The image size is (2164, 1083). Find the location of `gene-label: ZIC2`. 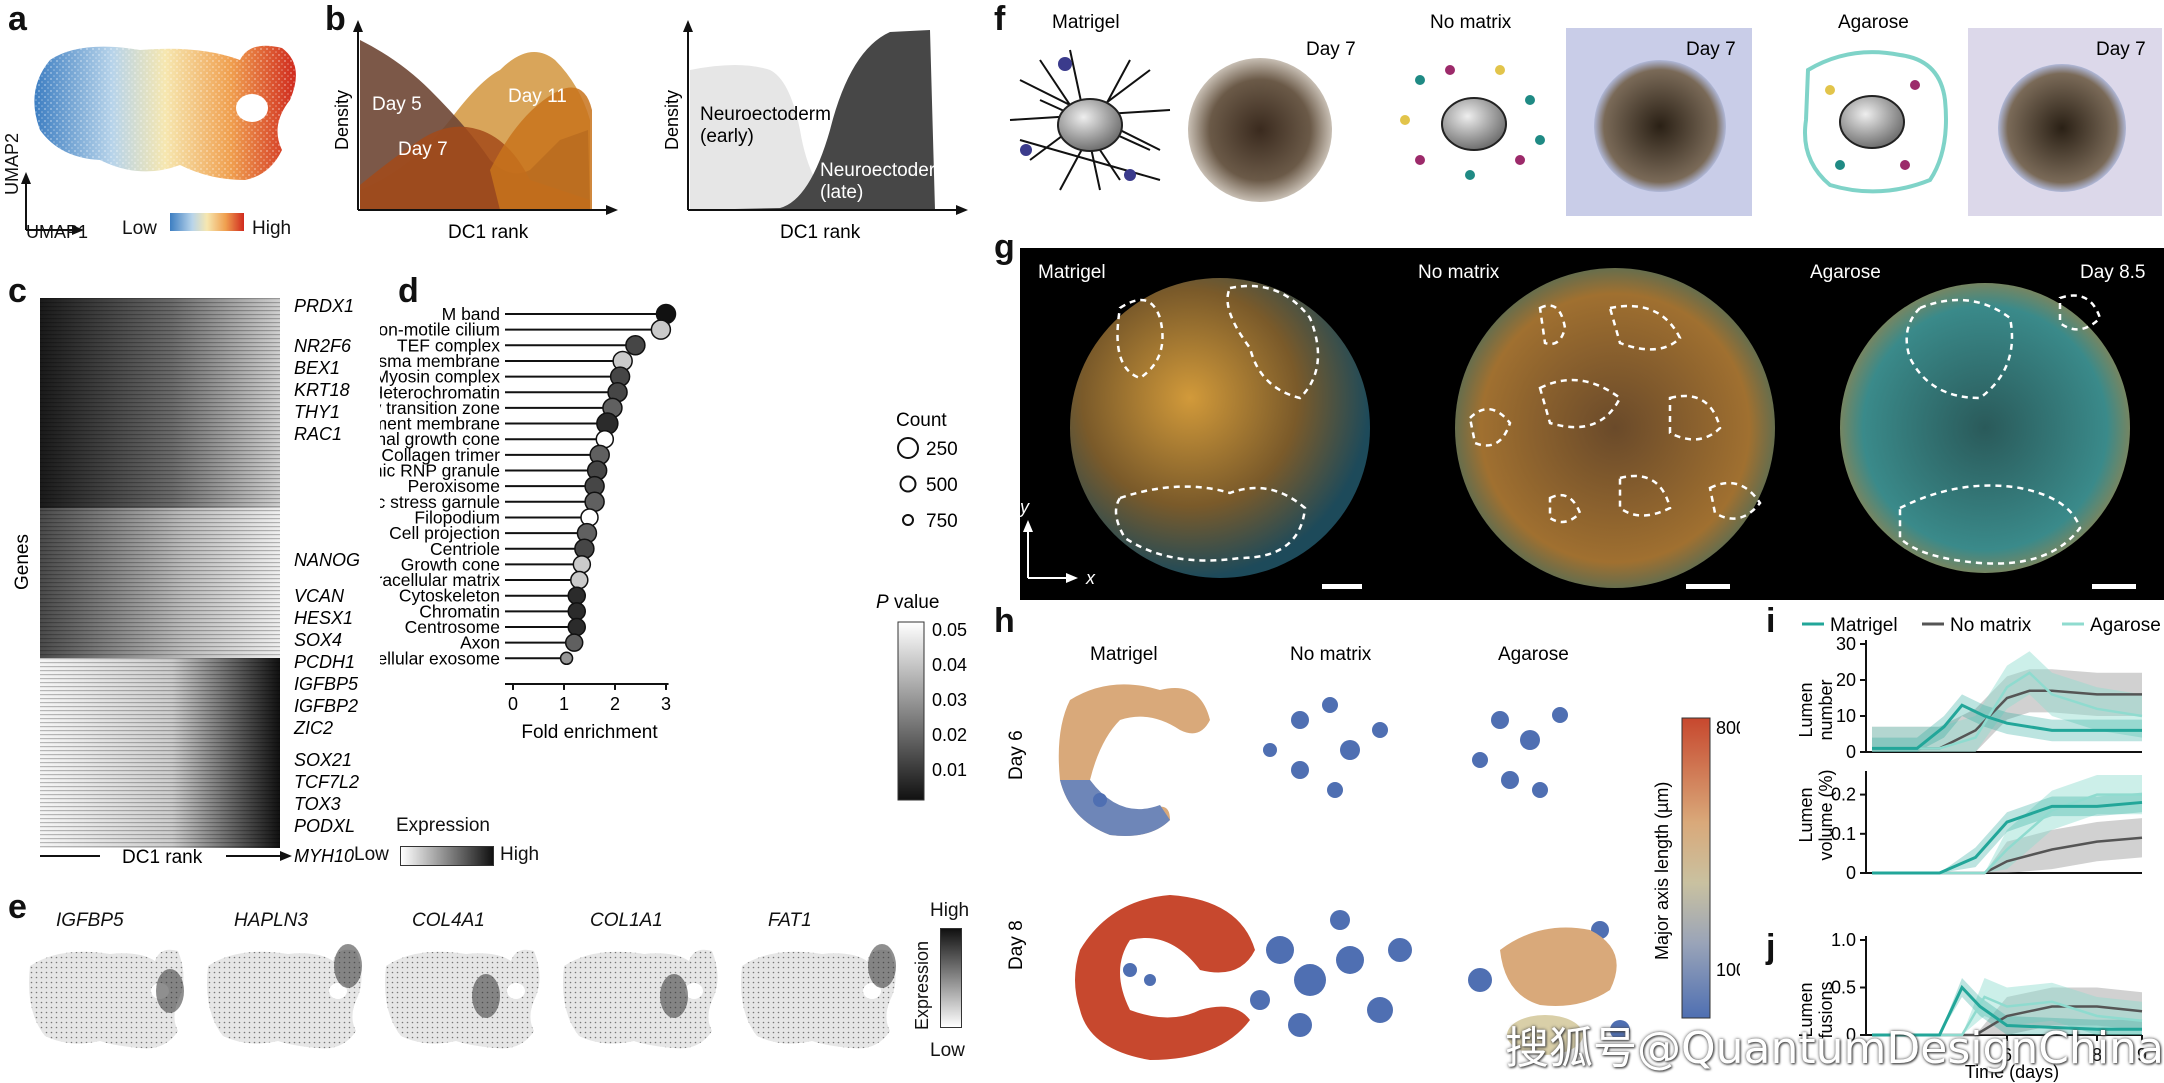

gene-label: ZIC2 is located at coordinates (313, 728).